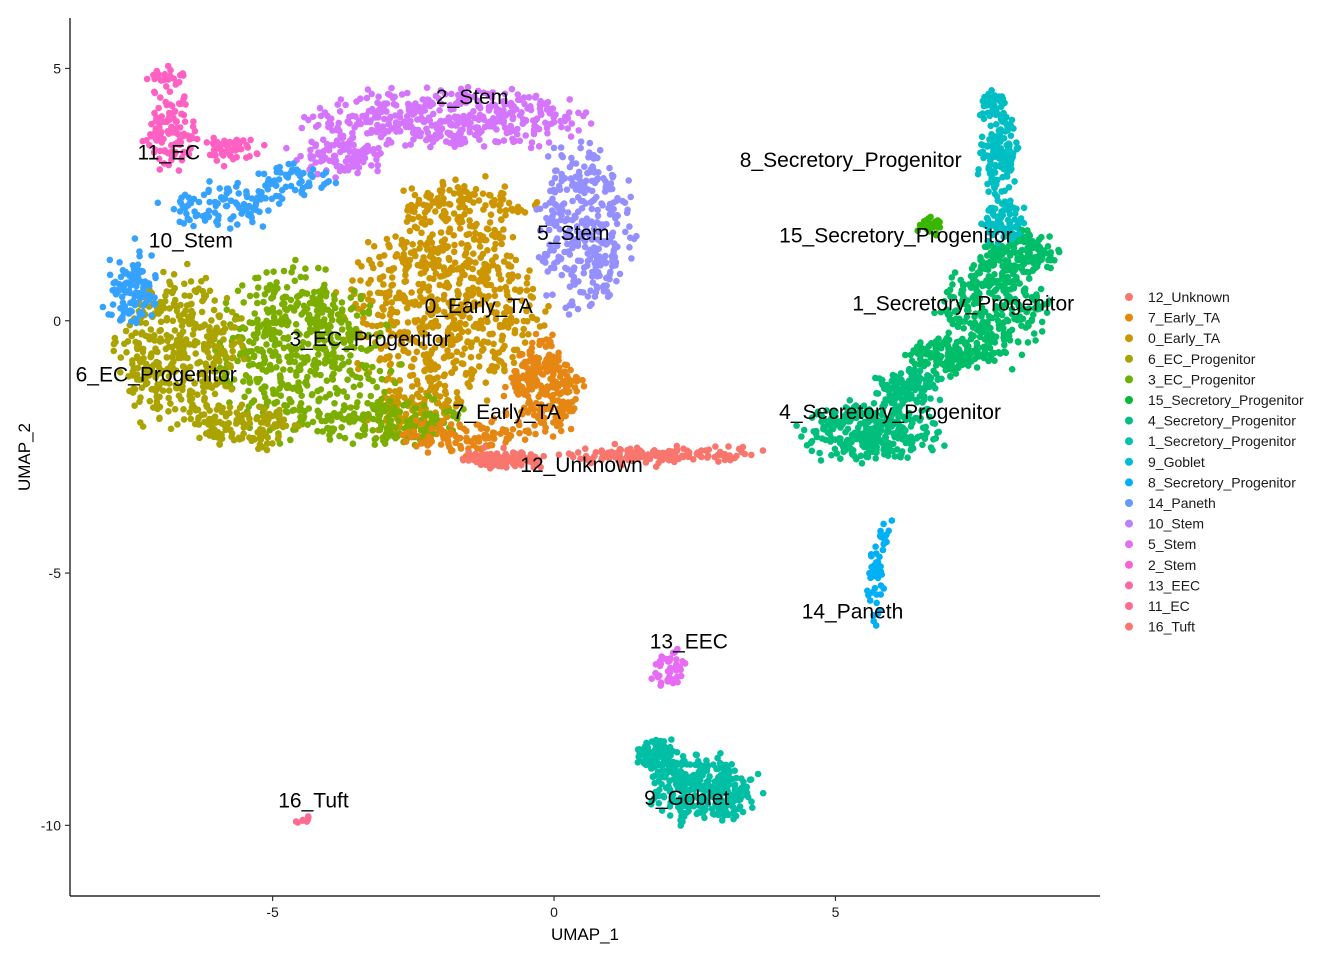  Describe the element at coordinates (439, 132) in the screenshot. I see `cluster-points-2_Stem` at that location.